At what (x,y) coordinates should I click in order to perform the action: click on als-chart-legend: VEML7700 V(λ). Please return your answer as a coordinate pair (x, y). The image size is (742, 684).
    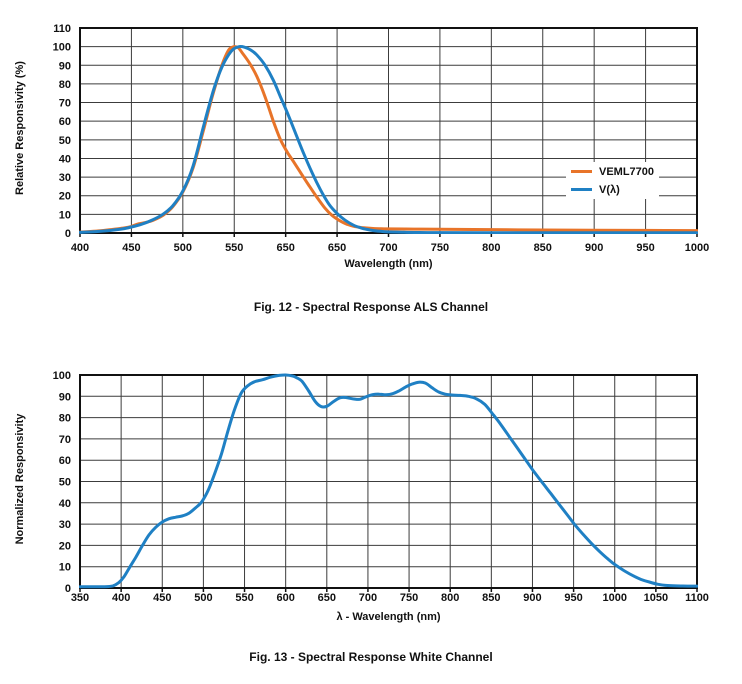
    Looking at the image, I should click on (613, 180).